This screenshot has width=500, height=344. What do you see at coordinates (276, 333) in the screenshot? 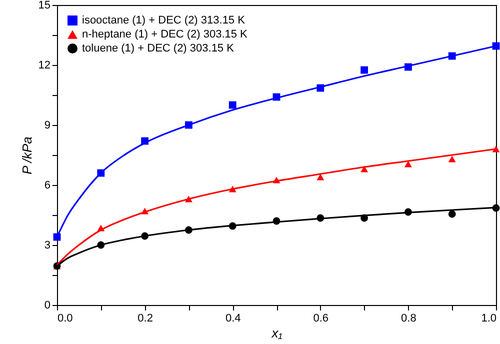
I see `x-axis-title: x₁` at bounding box center [276, 333].